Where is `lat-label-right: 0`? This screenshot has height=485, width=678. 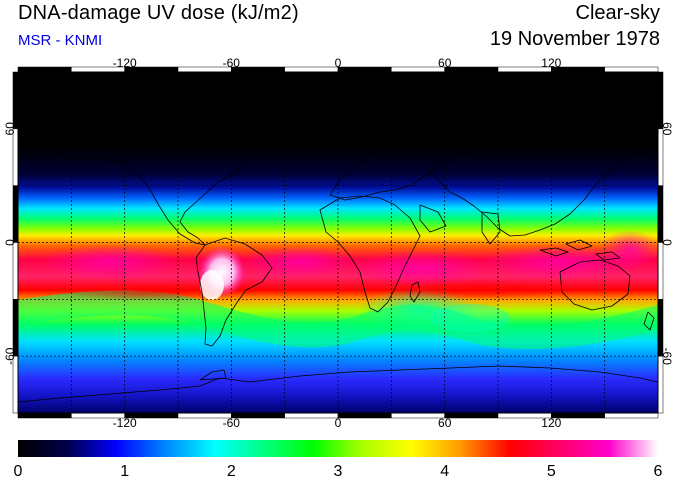
lat-label-right: 0 is located at coordinates (667, 242).